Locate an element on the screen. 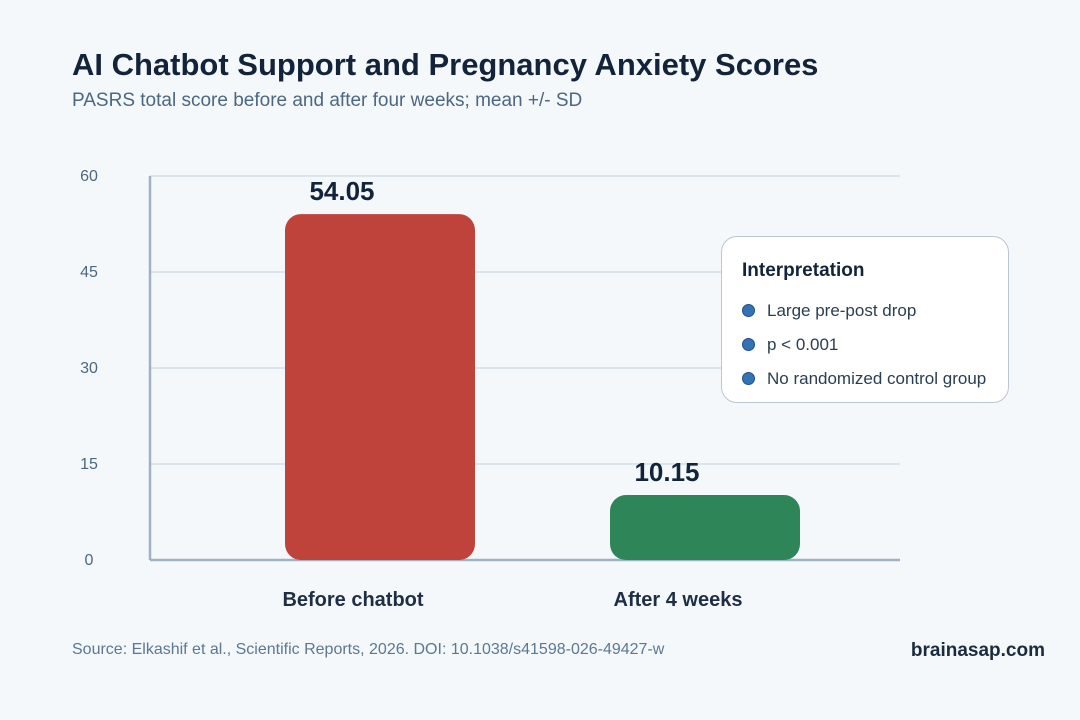  y-tick-label: 0 is located at coordinates (89, 560).